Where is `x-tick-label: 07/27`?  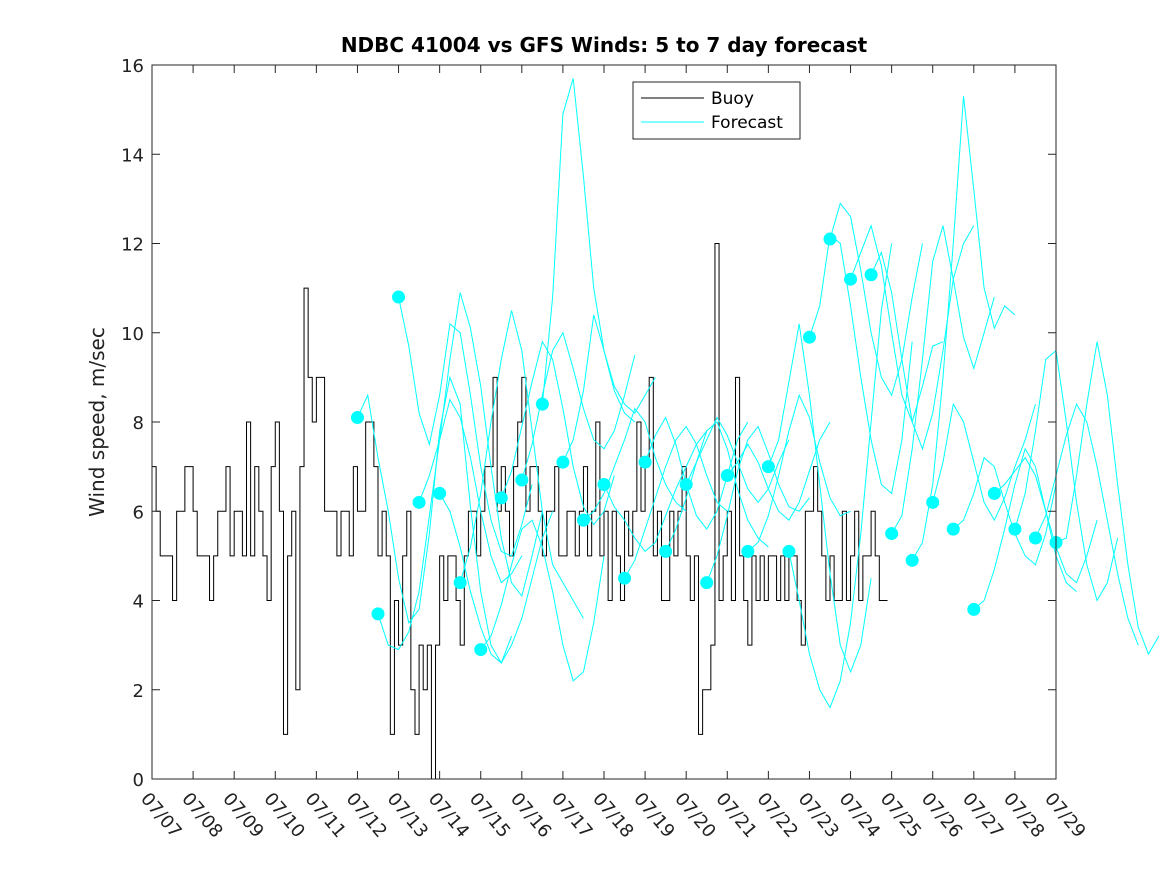
x-tick-label: 07/27 is located at coordinates (982, 815).